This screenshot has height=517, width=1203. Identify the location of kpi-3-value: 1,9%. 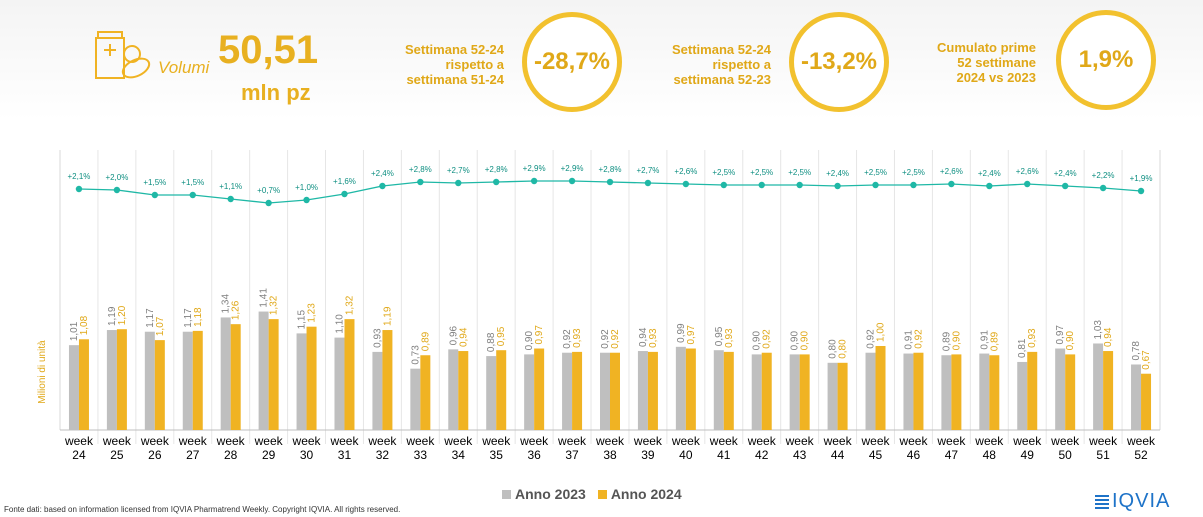
(1106, 59).